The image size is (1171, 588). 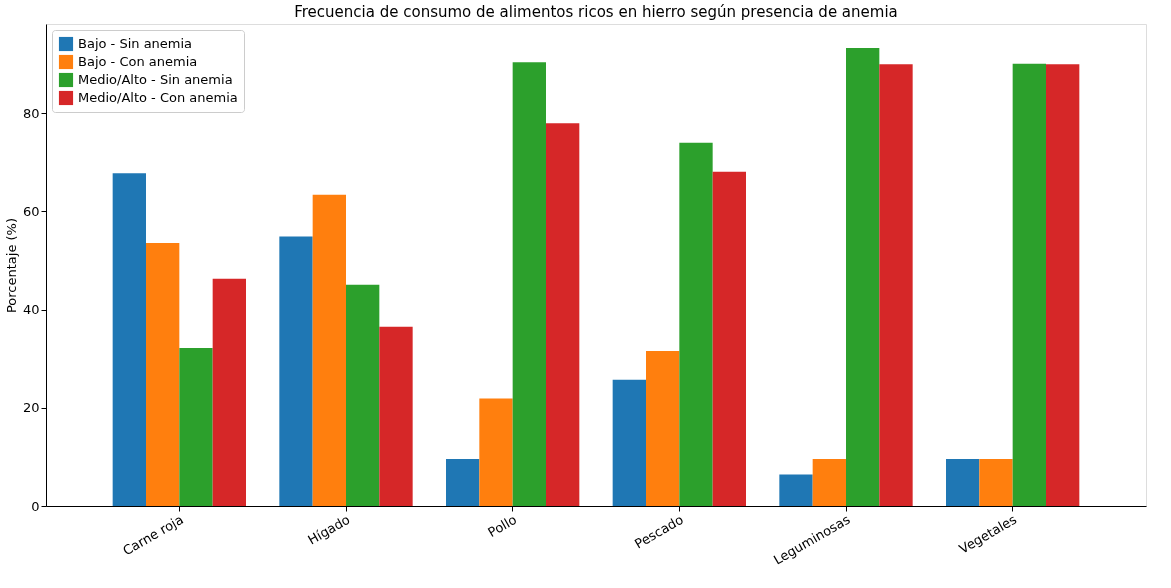 I want to click on y-tick-label: 60, so click(x=31, y=211).